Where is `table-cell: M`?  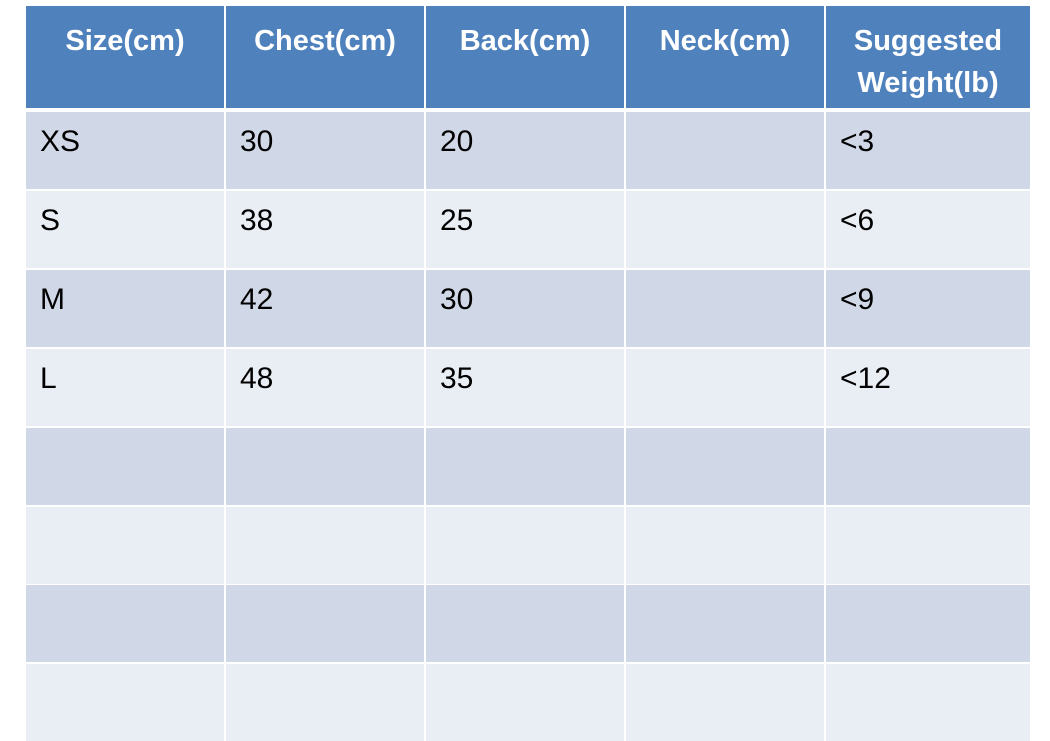 table-cell: M is located at coordinates (125, 308).